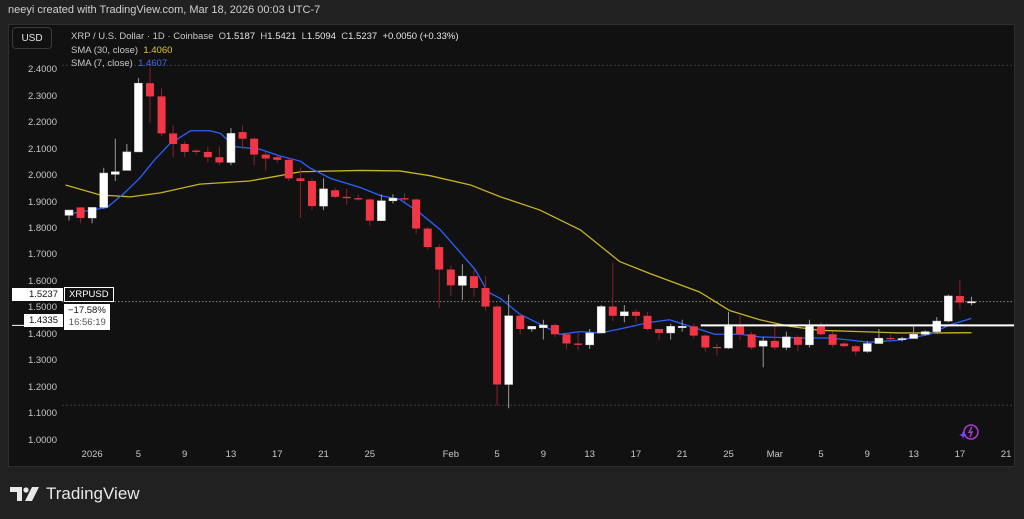 This screenshot has width=1024, height=519. Describe the element at coordinates (42, 361) in the screenshot. I see `price-tick-label: 1.3000` at that location.